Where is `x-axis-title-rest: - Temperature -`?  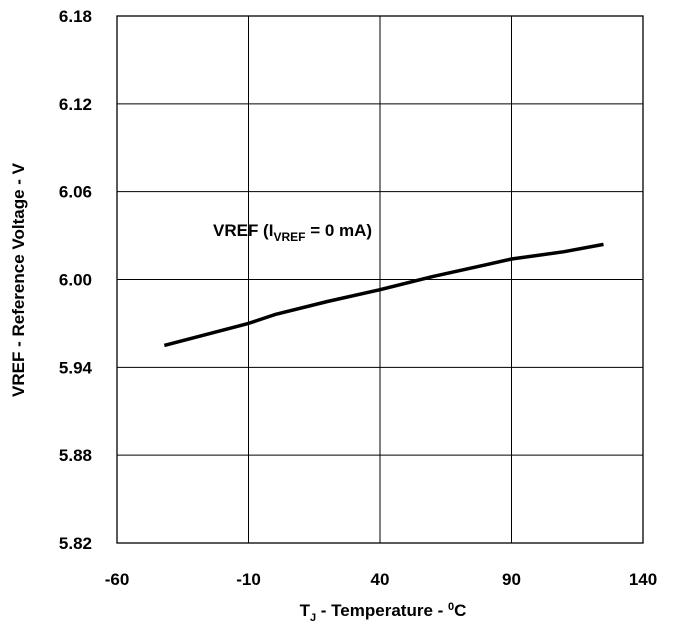 x-axis-title-rest: - Temperature - is located at coordinates (382, 610).